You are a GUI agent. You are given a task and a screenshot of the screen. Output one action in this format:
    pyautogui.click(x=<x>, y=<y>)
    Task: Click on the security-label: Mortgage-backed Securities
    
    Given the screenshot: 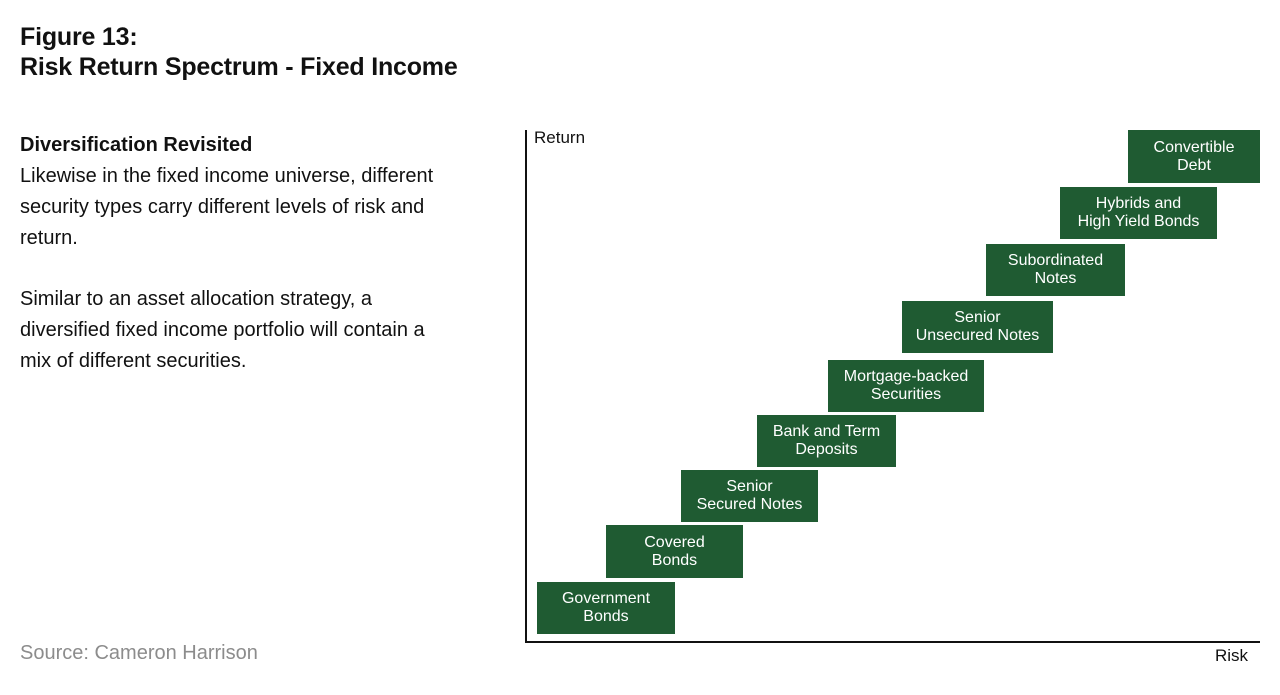 What is the action you would take?
    pyautogui.click(x=906, y=385)
    